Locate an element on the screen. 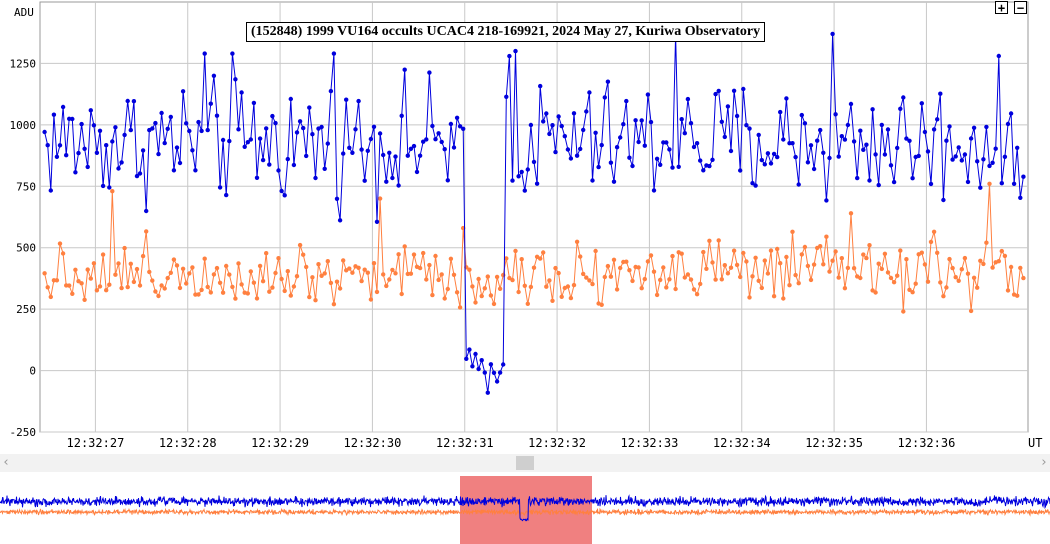 The height and width of the screenshot is (544, 1050). overview-navigator is located at coordinates (525, 508).